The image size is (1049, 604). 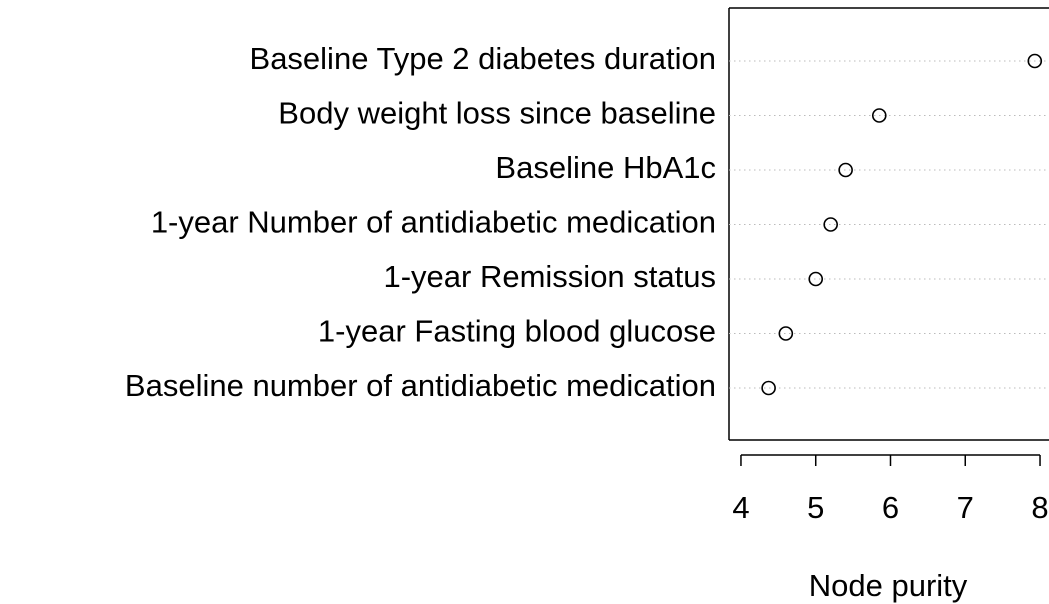 What do you see at coordinates (1039, 507) in the screenshot?
I see `x-tick-label: 8` at bounding box center [1039, 507].